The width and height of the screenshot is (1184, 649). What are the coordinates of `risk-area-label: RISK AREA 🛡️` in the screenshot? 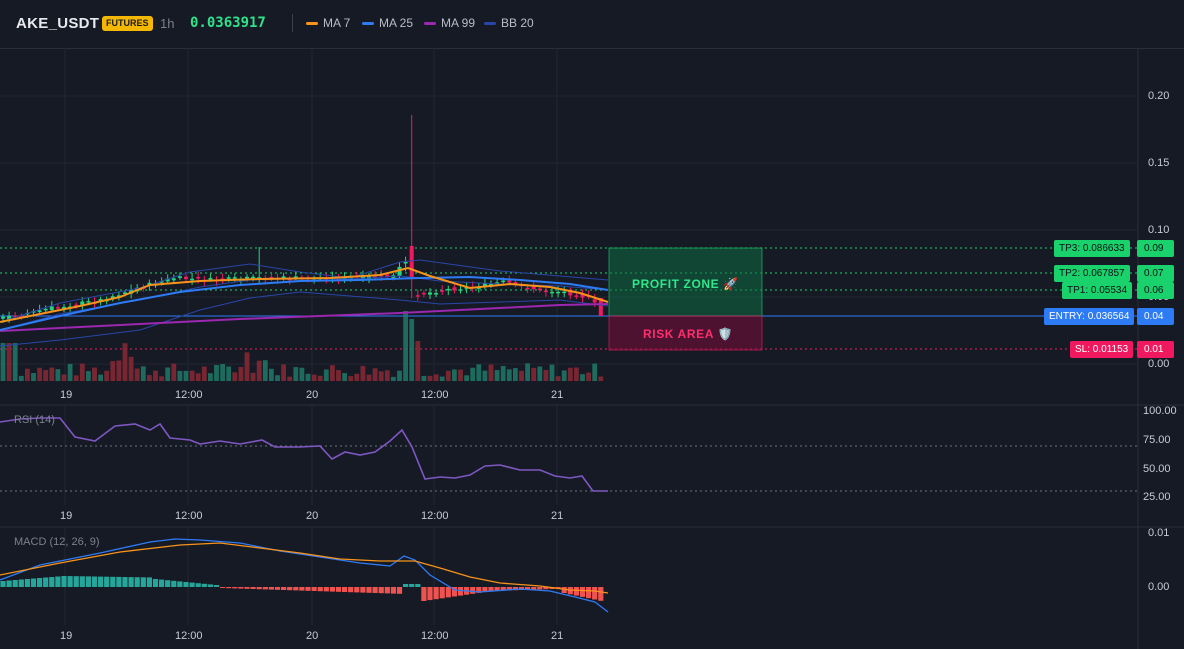 It's located at (688, 334).